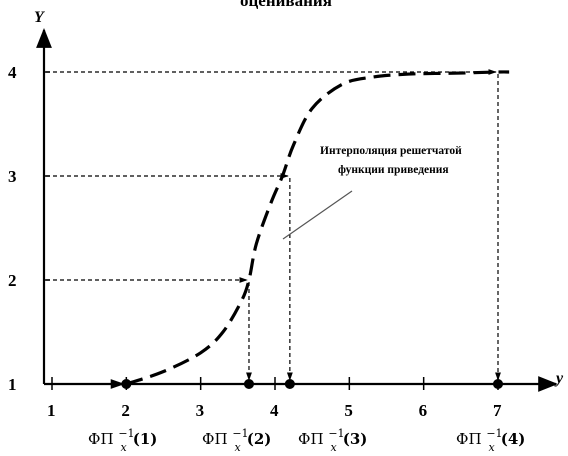 This screenshot has height=456, width=568. Describe the element at coordinates (125, 410) in the screenshot. I see `x-tick-label-2: 2` at that location.